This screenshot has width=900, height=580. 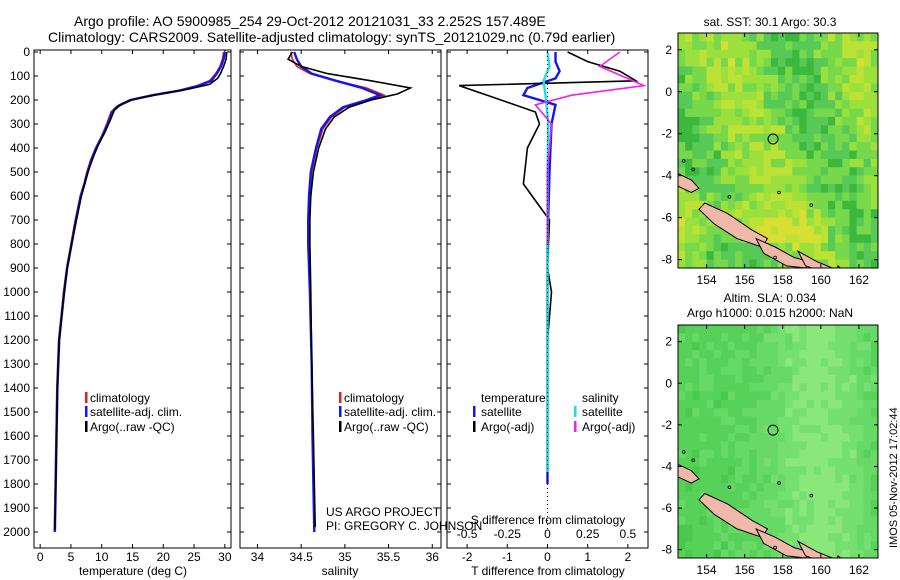 I want to click on pressure-tick-label: 2000, so click(x=16, y=532).